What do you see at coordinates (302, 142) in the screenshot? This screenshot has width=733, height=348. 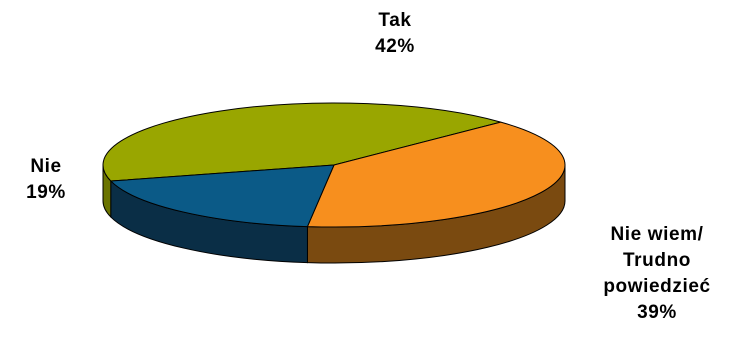 I see `pie-slice-tak` at bounding box center [302, 142].